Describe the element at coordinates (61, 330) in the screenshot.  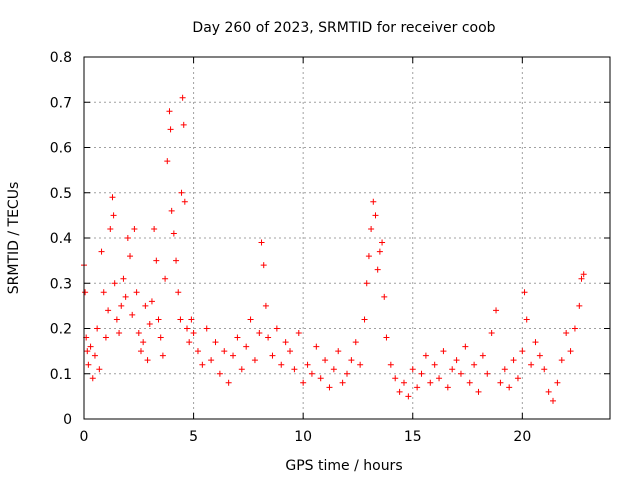
I see `y-tick-label: 0.2` at that location.